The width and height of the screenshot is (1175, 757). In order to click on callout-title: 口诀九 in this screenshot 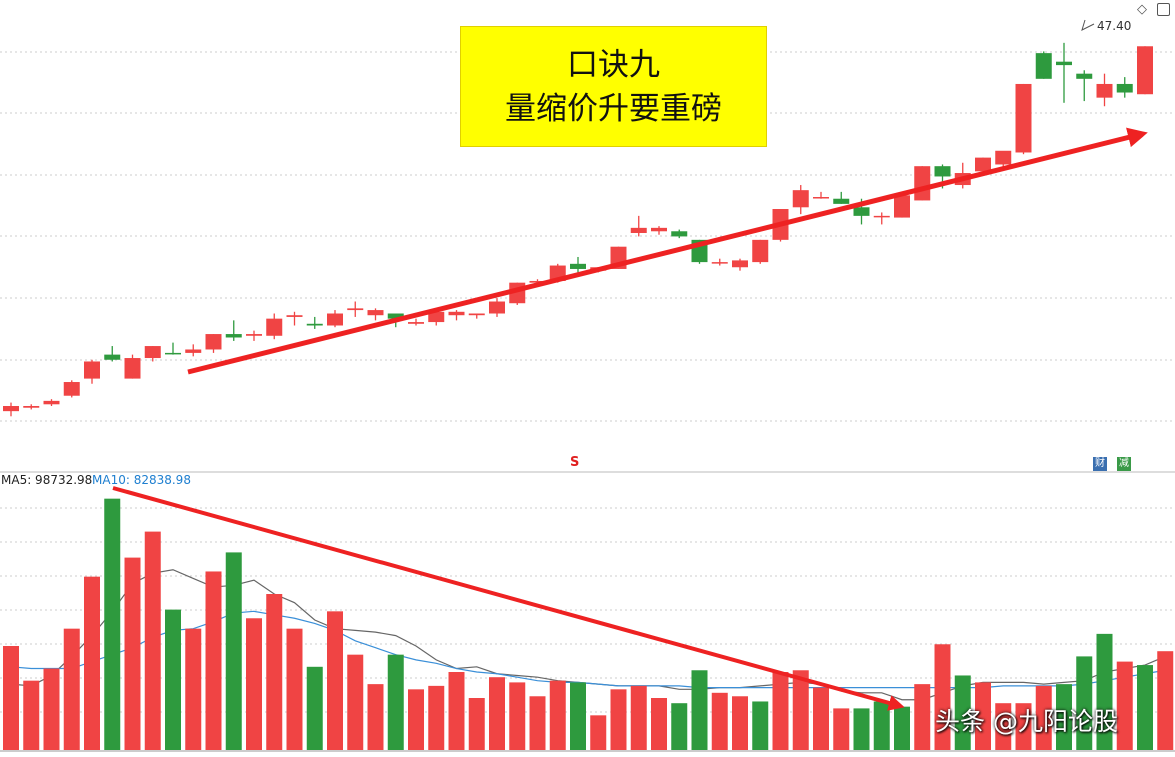, I will do `click(613, 64)`.